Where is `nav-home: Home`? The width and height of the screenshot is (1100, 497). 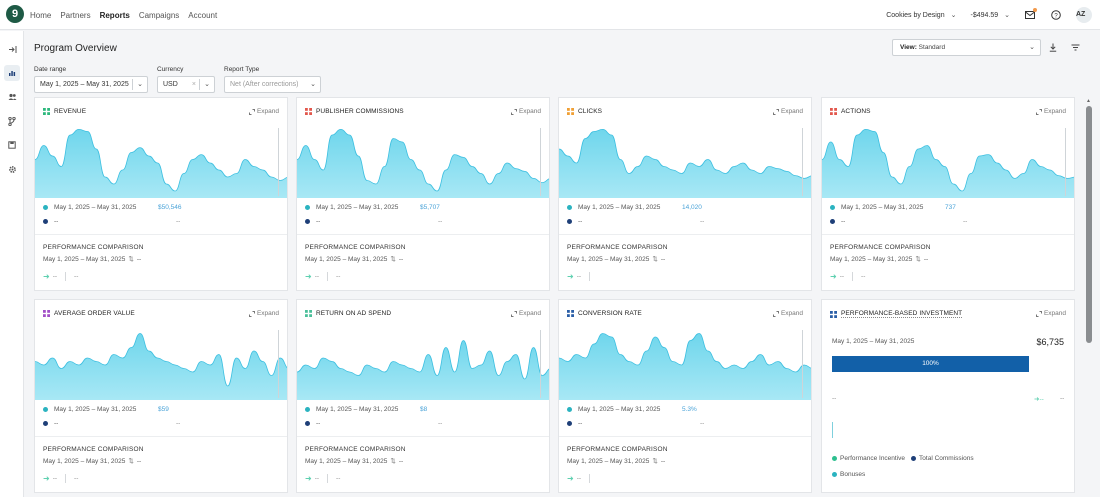
nav-home: Home is located at coordinates (41, 15).